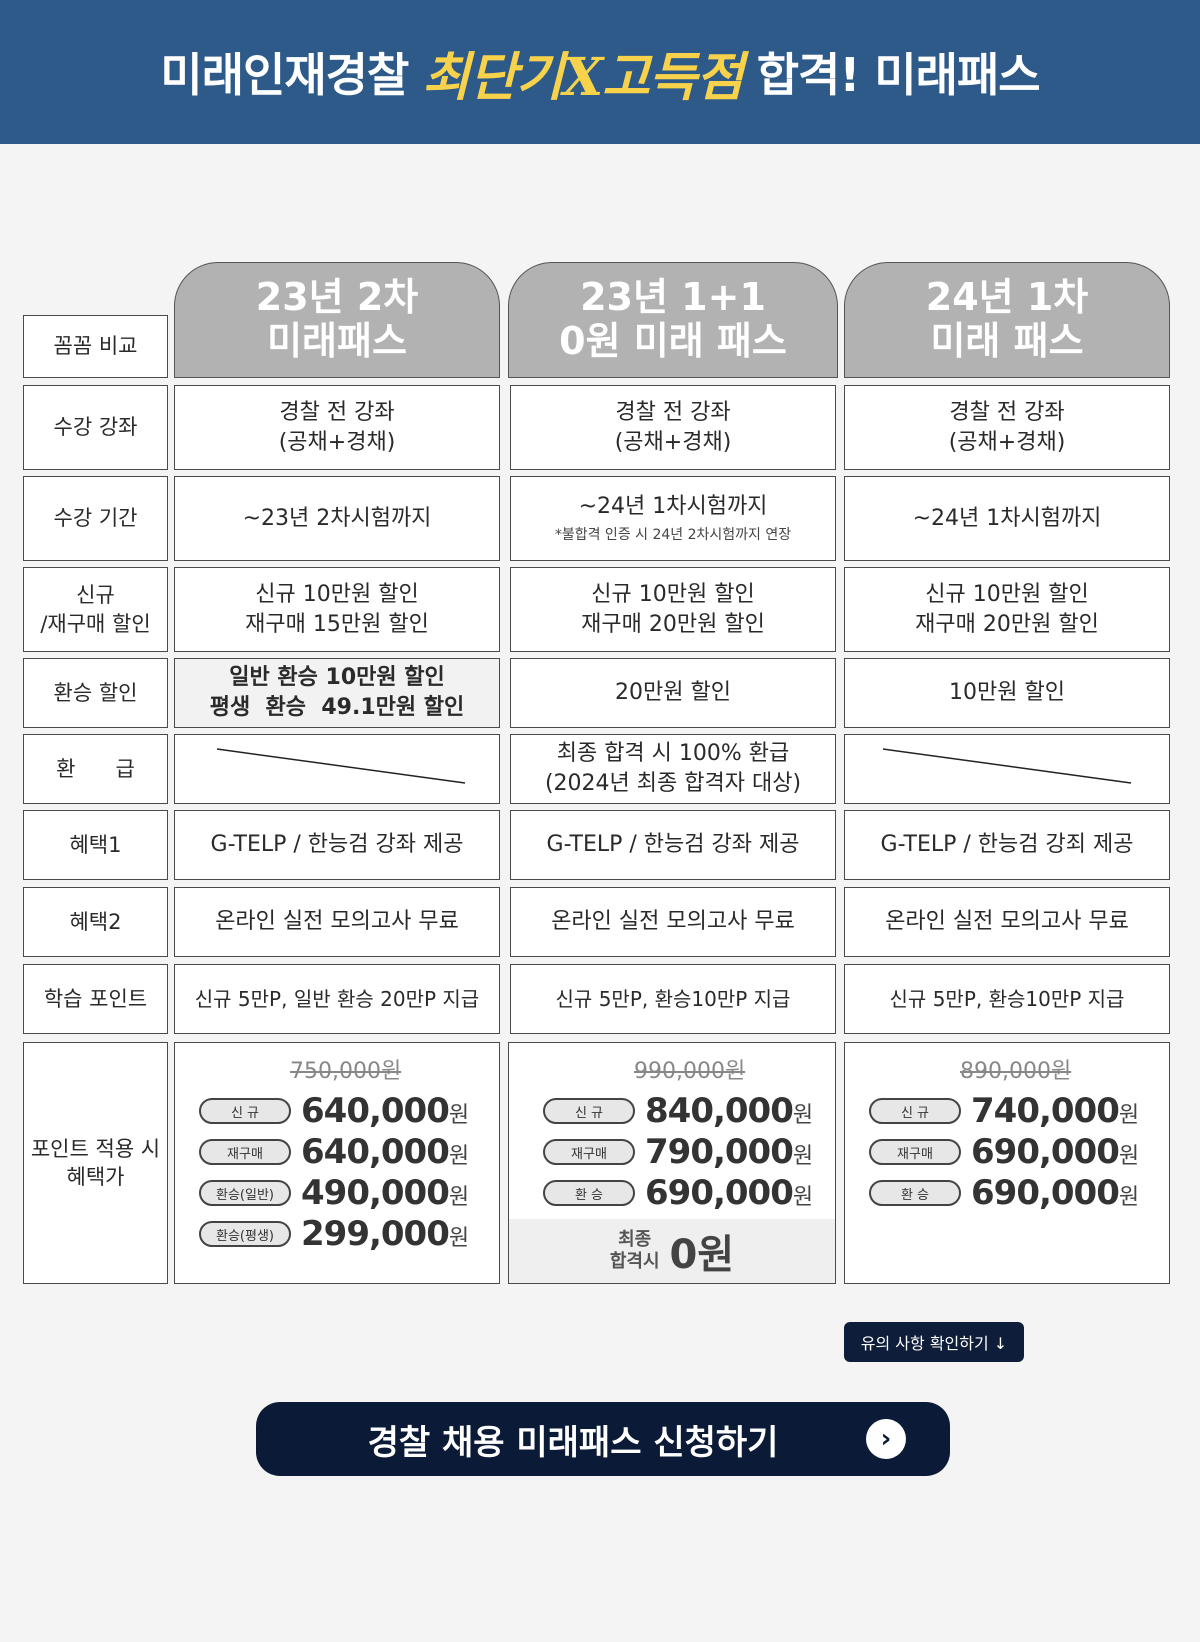 The image size is (1200, 1642). Describe the element at coordinates (95, 518) in the screenshot. I see `row-label-period: 수강 기간` at that location.